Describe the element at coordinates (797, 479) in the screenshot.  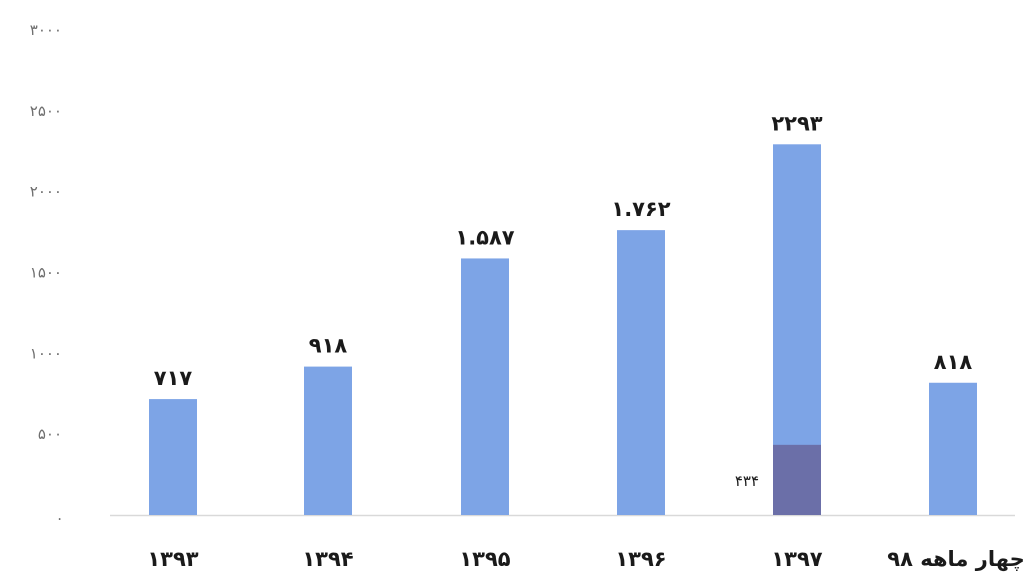
I see `bar-segment` at that location.